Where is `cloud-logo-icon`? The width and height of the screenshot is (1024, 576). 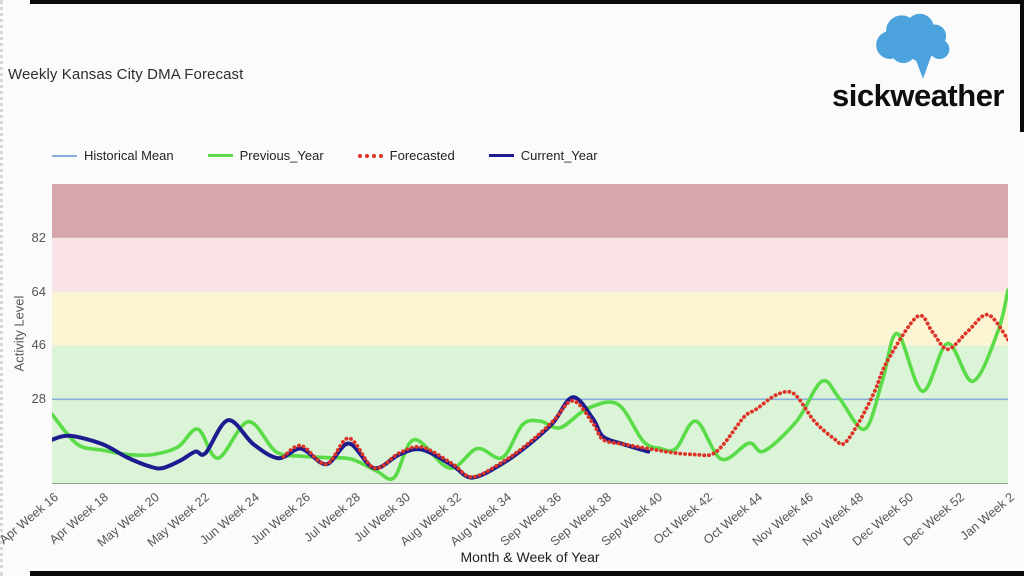
cloud-logo-icon is located at coordinates (913, 46).